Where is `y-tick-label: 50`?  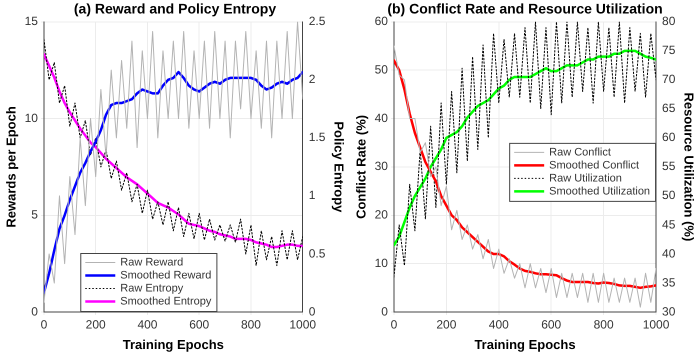
y-tick-label: 50 is located at coordinates (381, 69).